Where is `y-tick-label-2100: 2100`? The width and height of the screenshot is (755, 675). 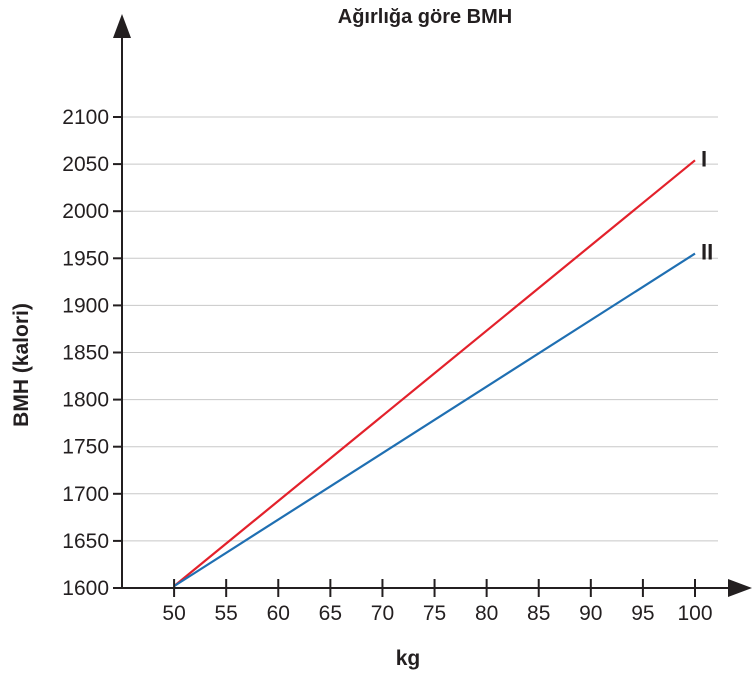
y-tick-label-2100: 2100 is located at coordinates (85, 117).